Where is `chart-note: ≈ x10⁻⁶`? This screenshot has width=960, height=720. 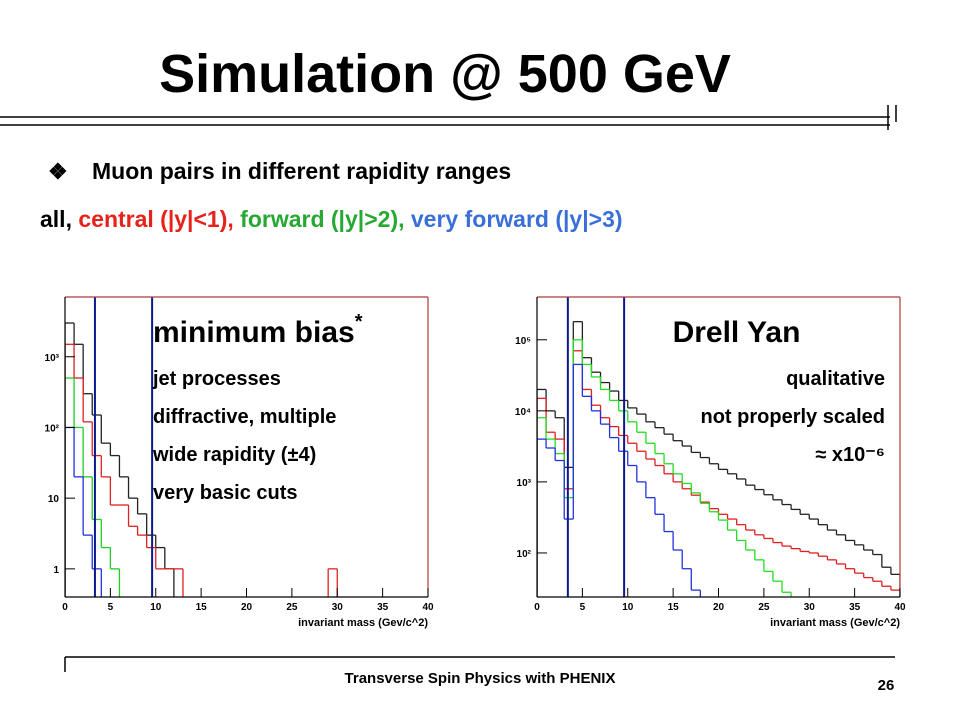 chart-note: ≈ x10⁻⁶ is located at coordinates (850, 455).